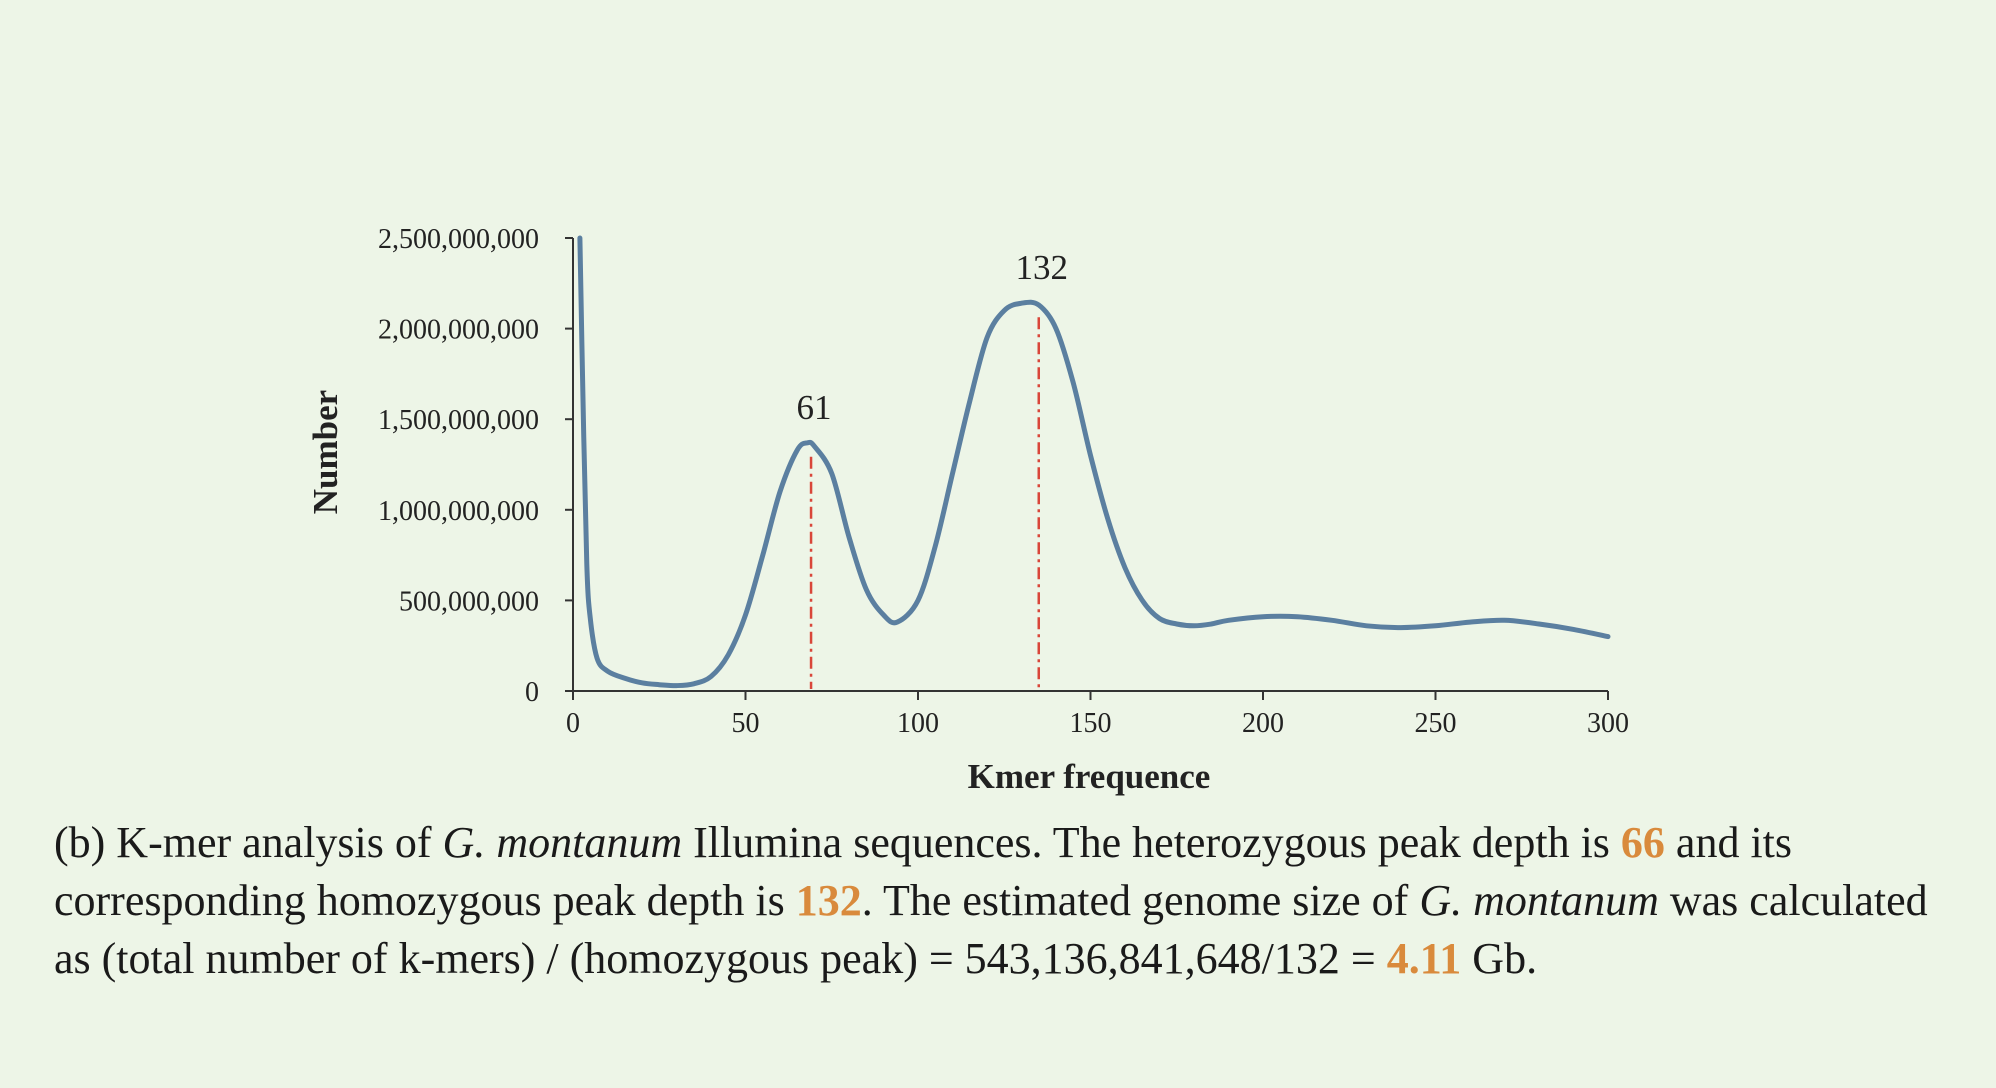 Image resolution: width=1996 pixels, height=1088 pixels. Describe the element at coordinates (746, 723) in the screenshot. I see `x-tick-label: 50` at that location.